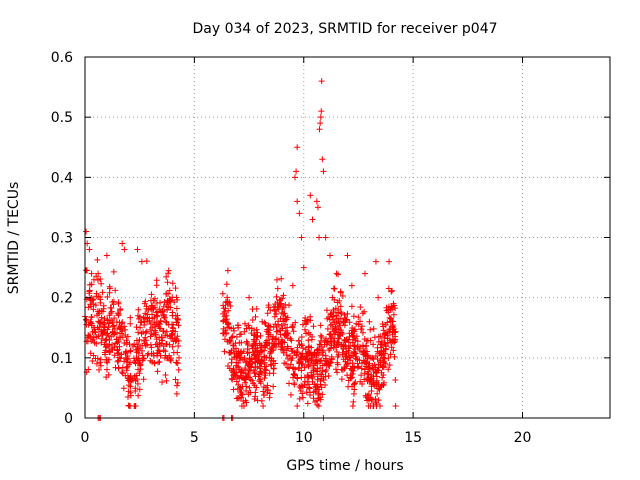  Describe the element at coordinates (68, 419) in the screenshot. I see `y-tick-label: 0` at that location.